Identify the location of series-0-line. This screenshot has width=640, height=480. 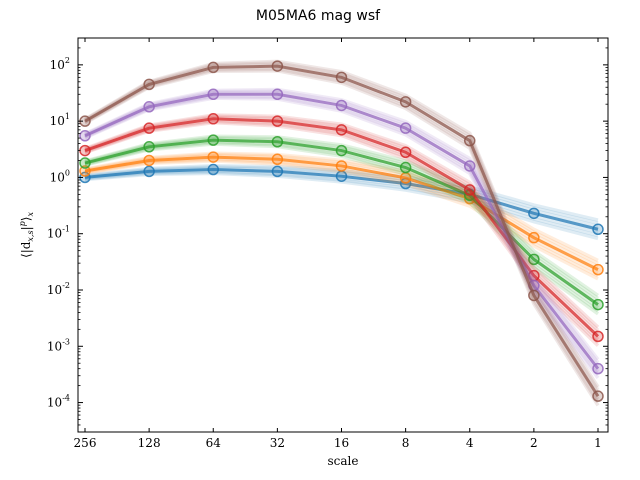
(341, 199).